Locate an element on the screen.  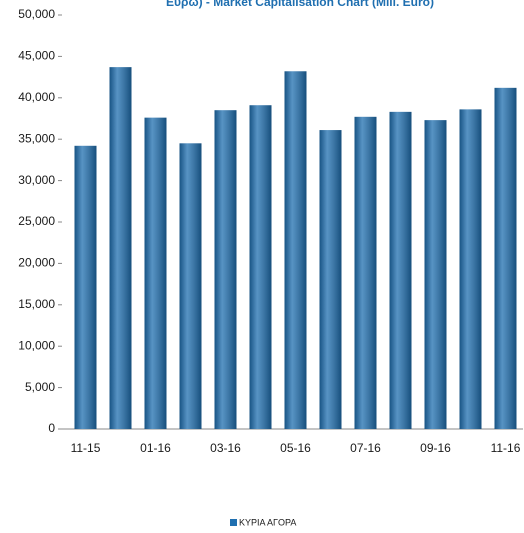
y-tick-label: 0 is located at coordinates (51, 428).